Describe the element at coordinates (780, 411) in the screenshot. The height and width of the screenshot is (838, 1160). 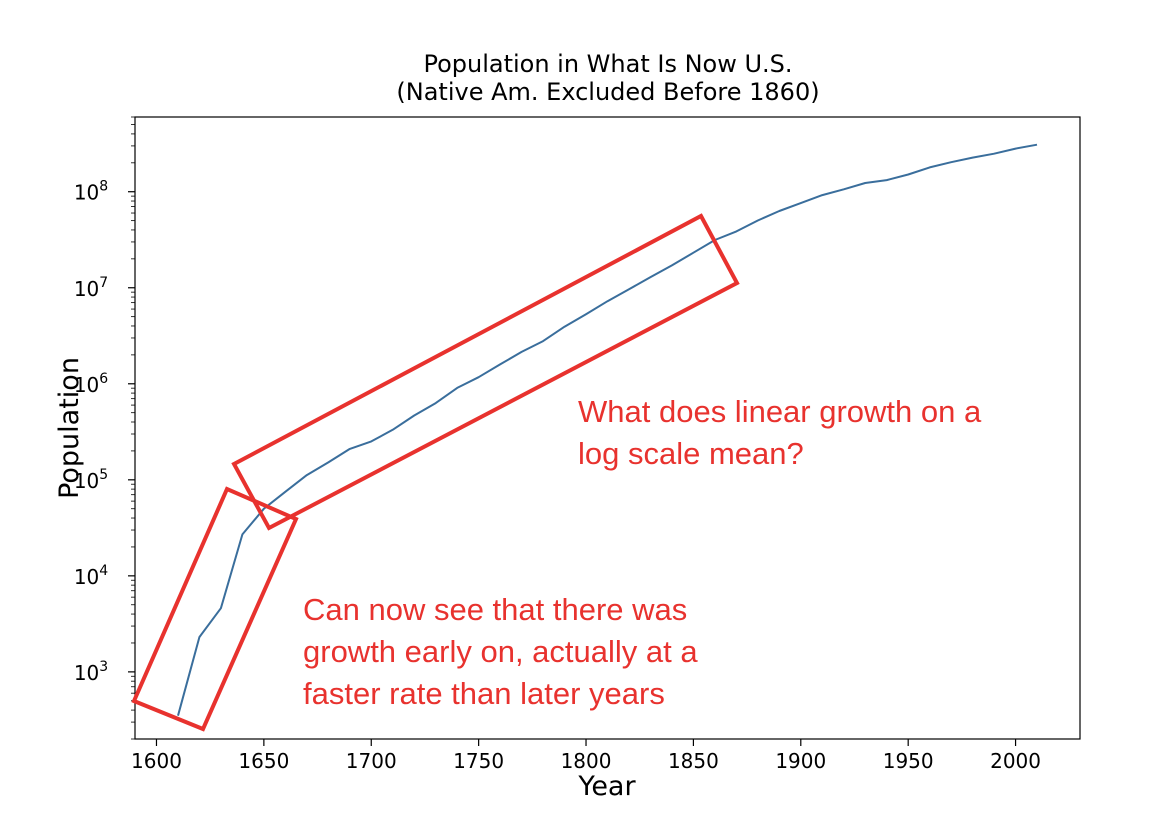
I see `annotation-line: What does linear growth on a` at that location.